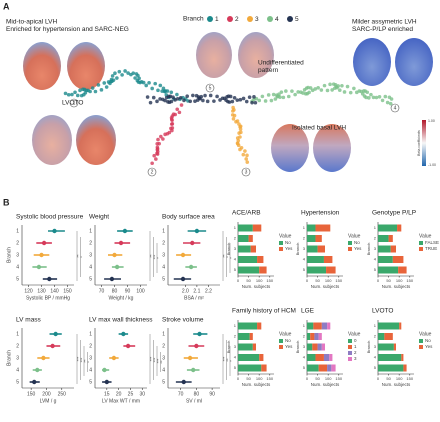  I want to click on annotation: SARC-P/LP enriched, so click(382, 29).